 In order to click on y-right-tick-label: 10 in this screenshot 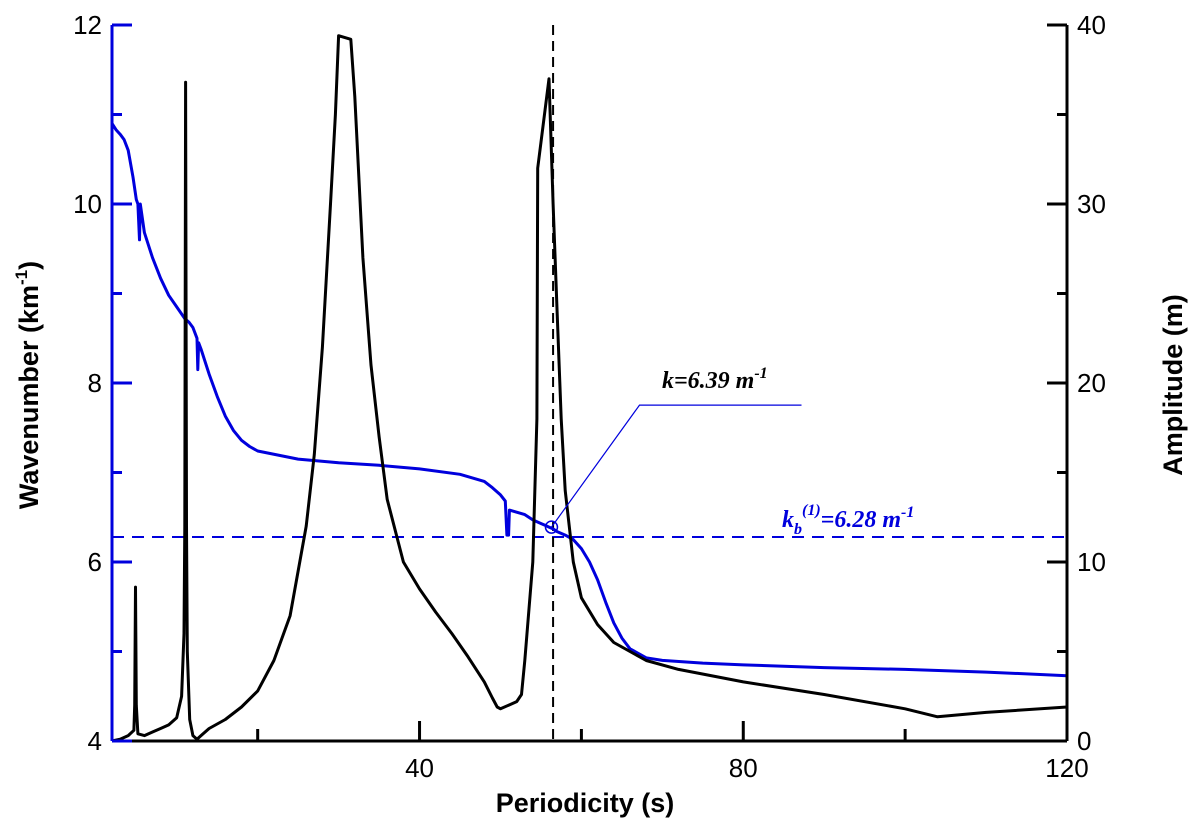, I will do `click(1091, 562)`.